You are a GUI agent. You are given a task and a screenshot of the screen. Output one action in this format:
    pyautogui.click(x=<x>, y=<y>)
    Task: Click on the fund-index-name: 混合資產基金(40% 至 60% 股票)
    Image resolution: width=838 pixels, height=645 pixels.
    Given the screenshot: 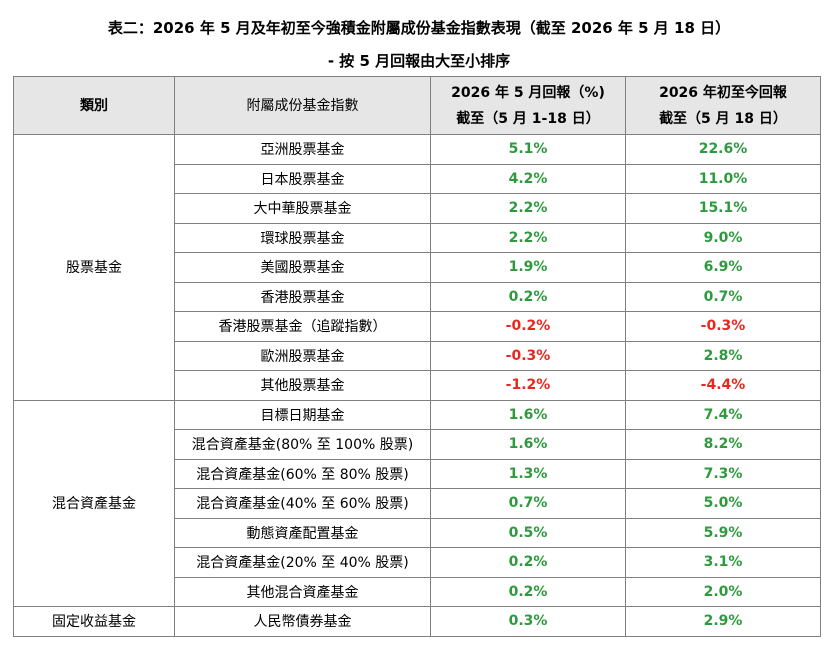 What is the action you would take?
    pyautogui.click(x=302, y=503)
    